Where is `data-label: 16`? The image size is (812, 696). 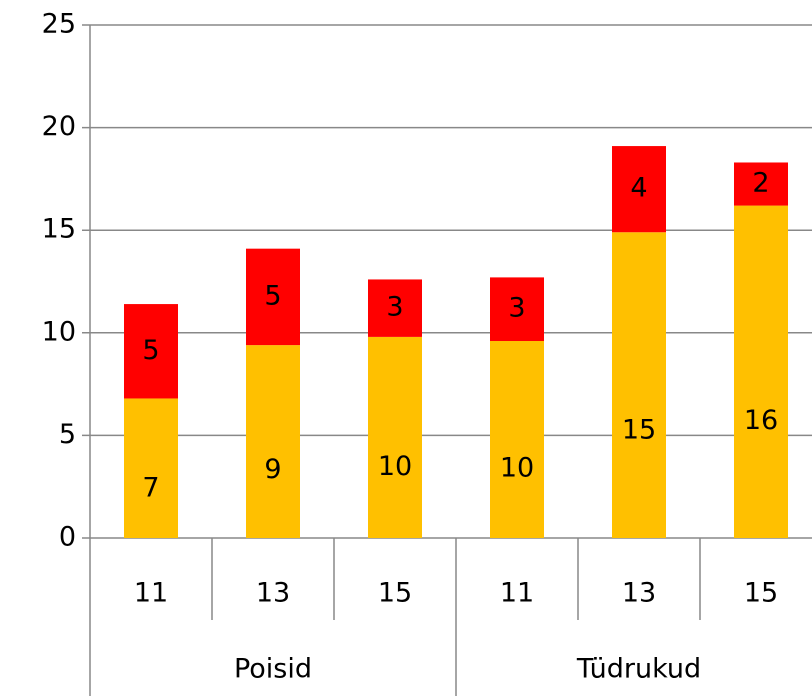 data-label: 16 is located at coordinates (761, 420).